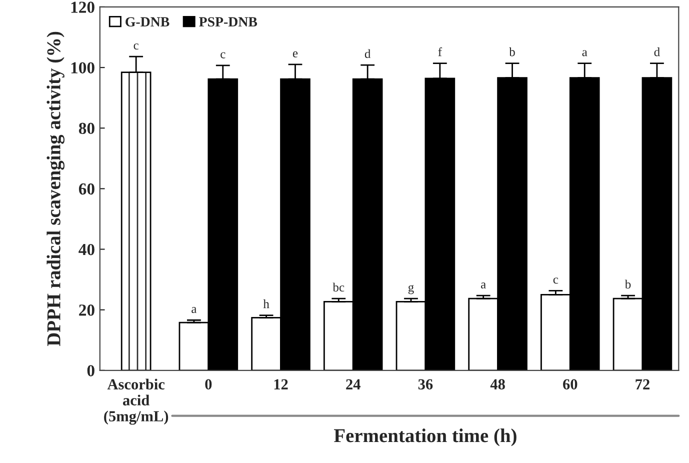  Describe the element at coordinates (148, 22) in the screenshot. I see `legend-label: G-DNB` at that location.